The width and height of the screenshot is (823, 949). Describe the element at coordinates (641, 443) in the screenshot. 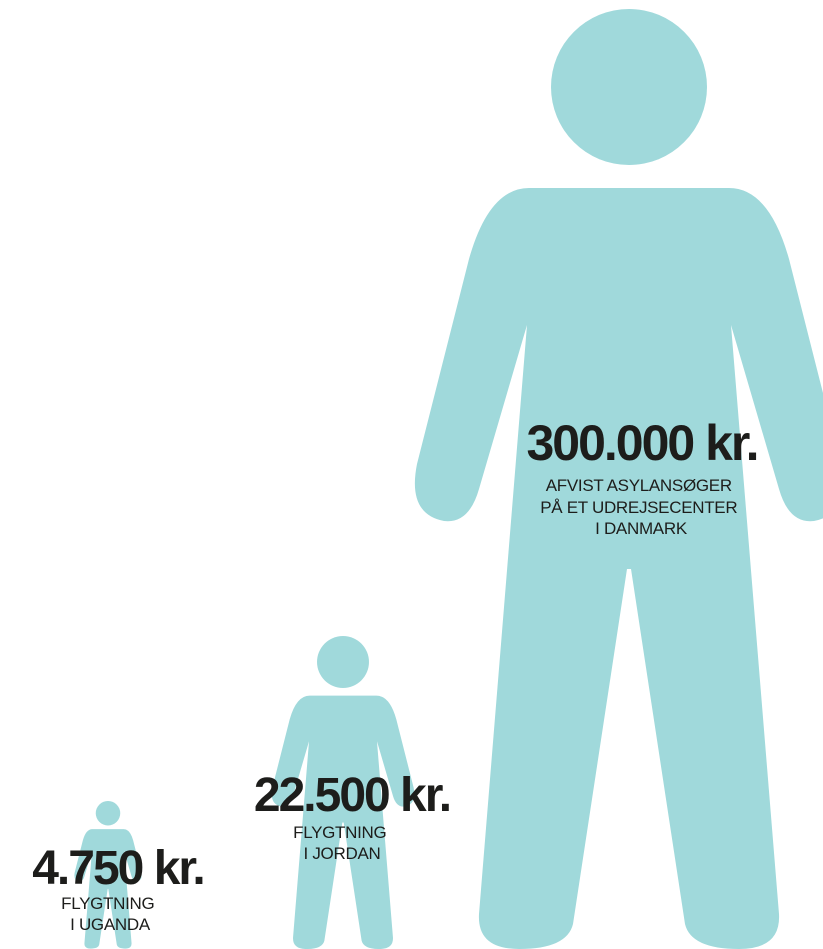

I see `amount: 300.000 kr.` at that location.